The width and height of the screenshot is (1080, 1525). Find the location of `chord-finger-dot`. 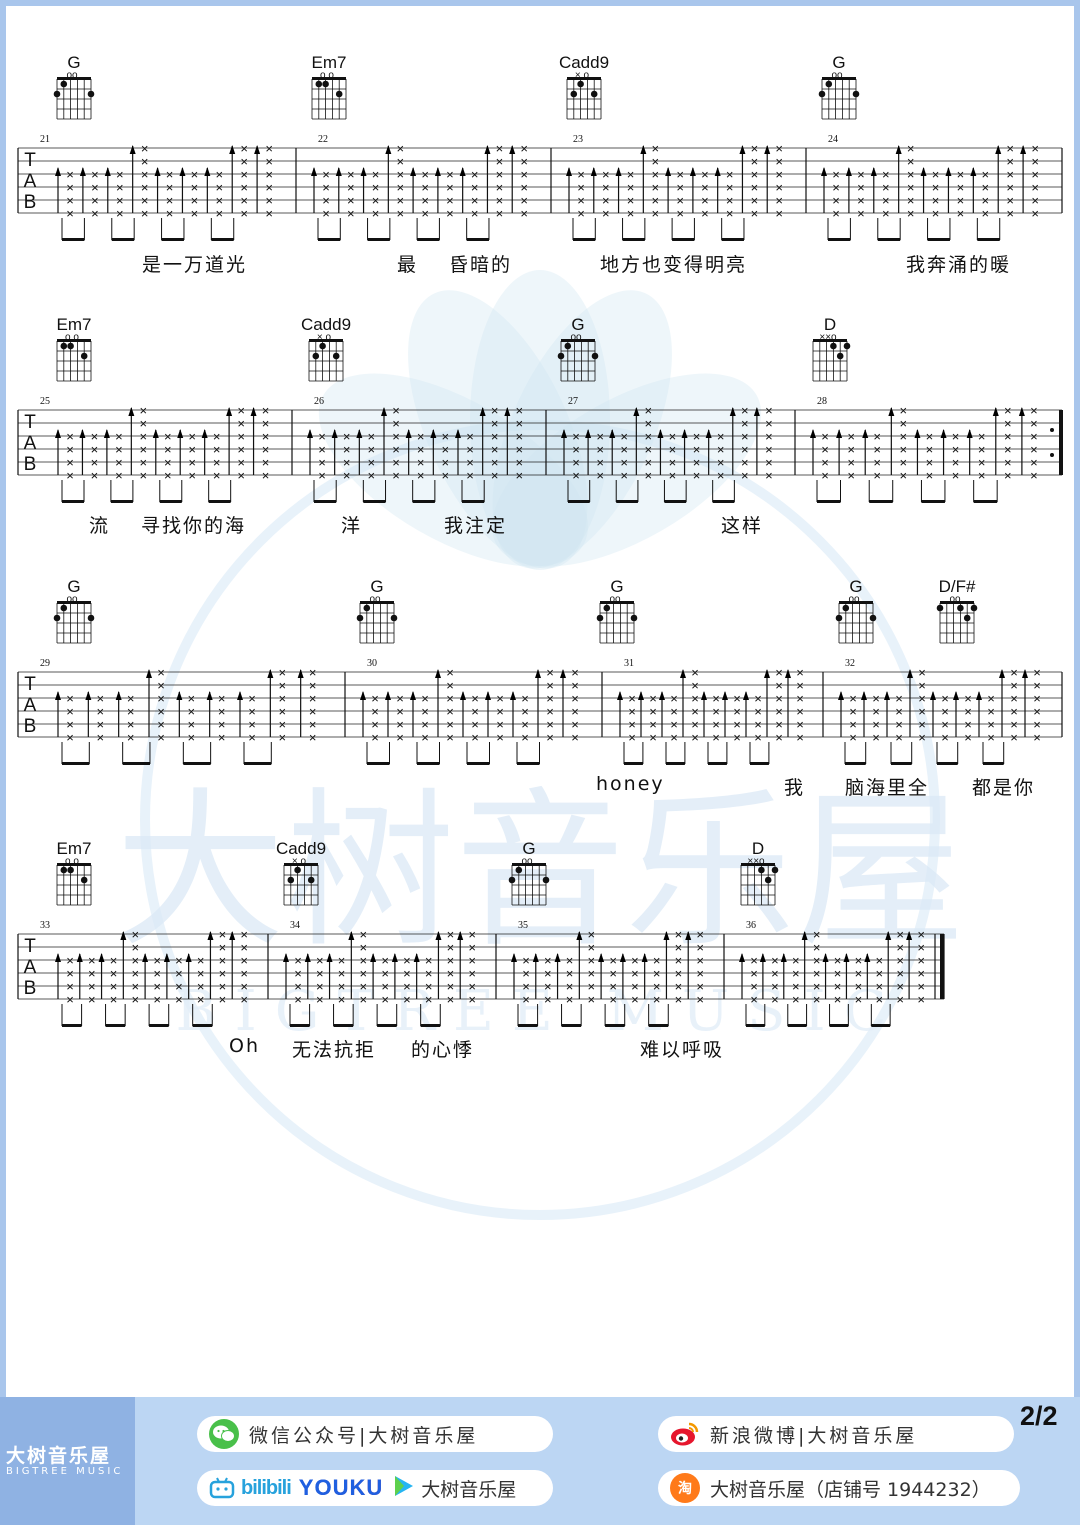

chord-finger-dot is located at coordinates (336, 356).